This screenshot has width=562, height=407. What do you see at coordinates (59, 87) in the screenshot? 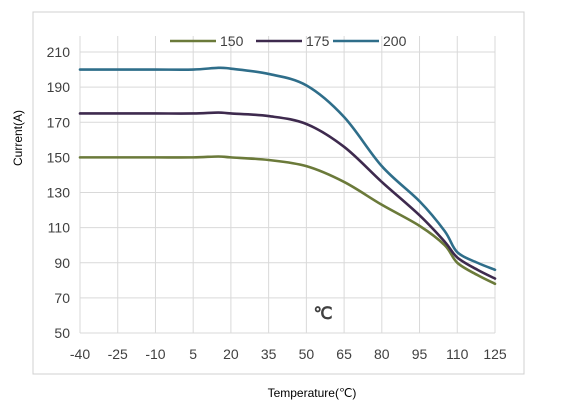
I see `y-tick-label: 190` at bounding box center [59, 87].